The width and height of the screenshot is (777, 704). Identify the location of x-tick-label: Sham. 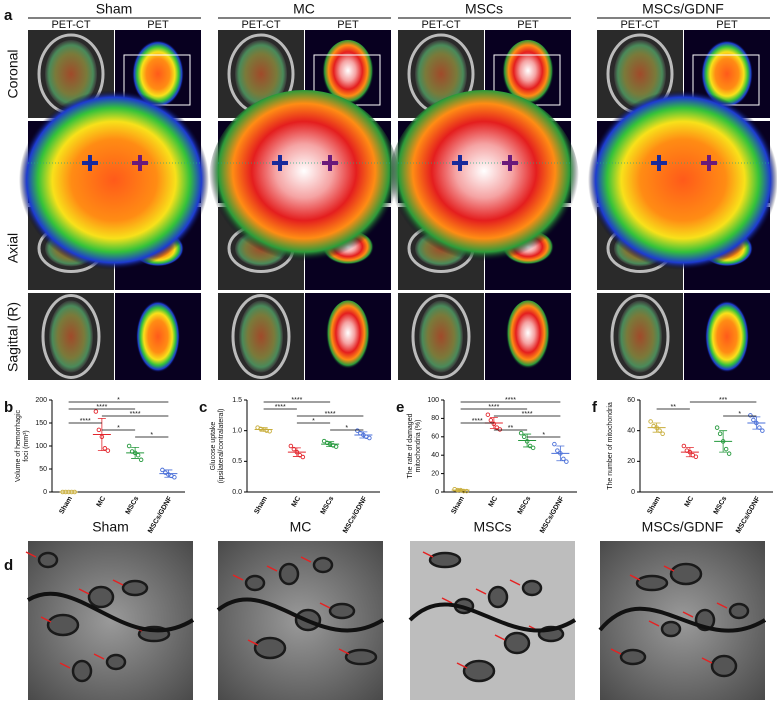
(458, 505).